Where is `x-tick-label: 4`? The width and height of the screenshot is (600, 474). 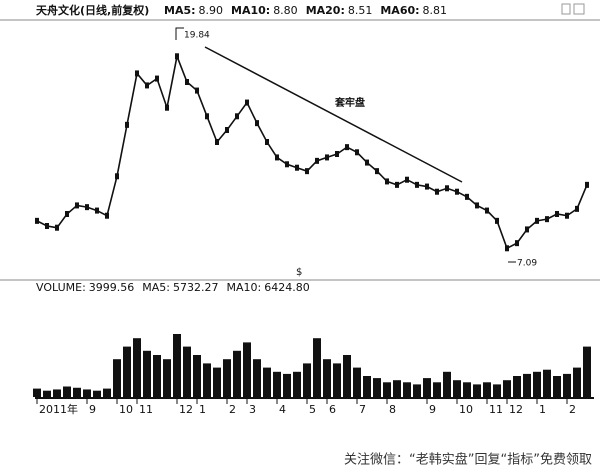
x-tick-label: 4 is located at coordinates (282, 409).